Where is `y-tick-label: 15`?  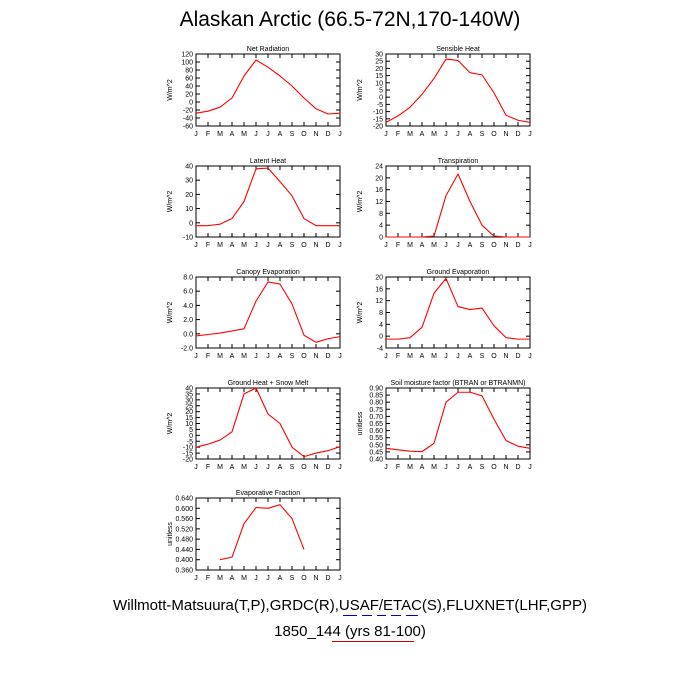
y-tick-label: 15 is located at coordinates (379, 76).